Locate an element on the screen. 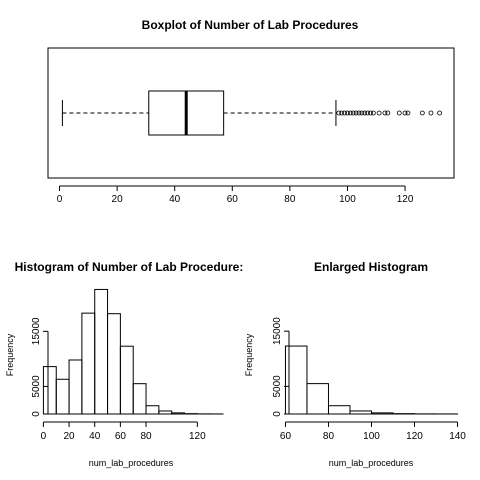 The width and height of the screenshot is (480, 480). histogram-y-tick-label: 15000 is located at coordinates (36, 331).